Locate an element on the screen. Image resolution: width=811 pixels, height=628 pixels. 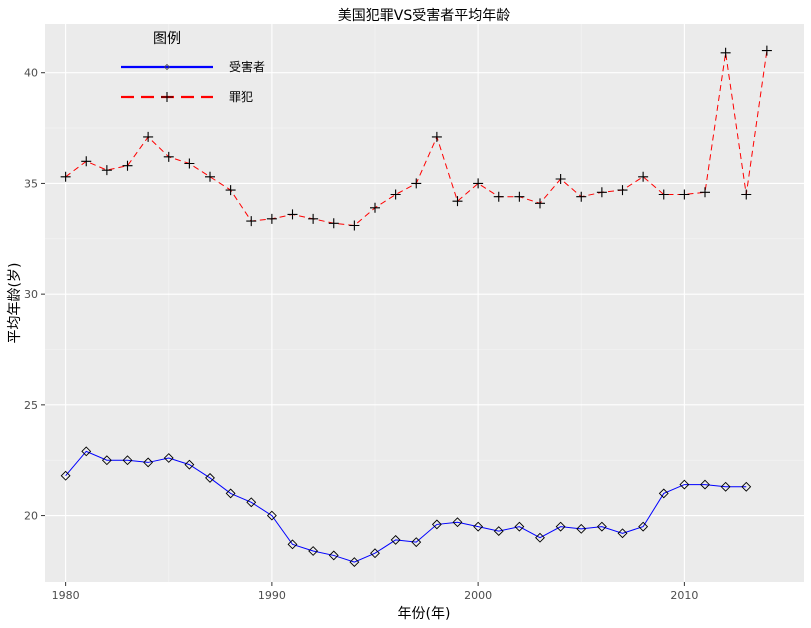
y-tick-label: 25 is located at coordinates (31, 405).